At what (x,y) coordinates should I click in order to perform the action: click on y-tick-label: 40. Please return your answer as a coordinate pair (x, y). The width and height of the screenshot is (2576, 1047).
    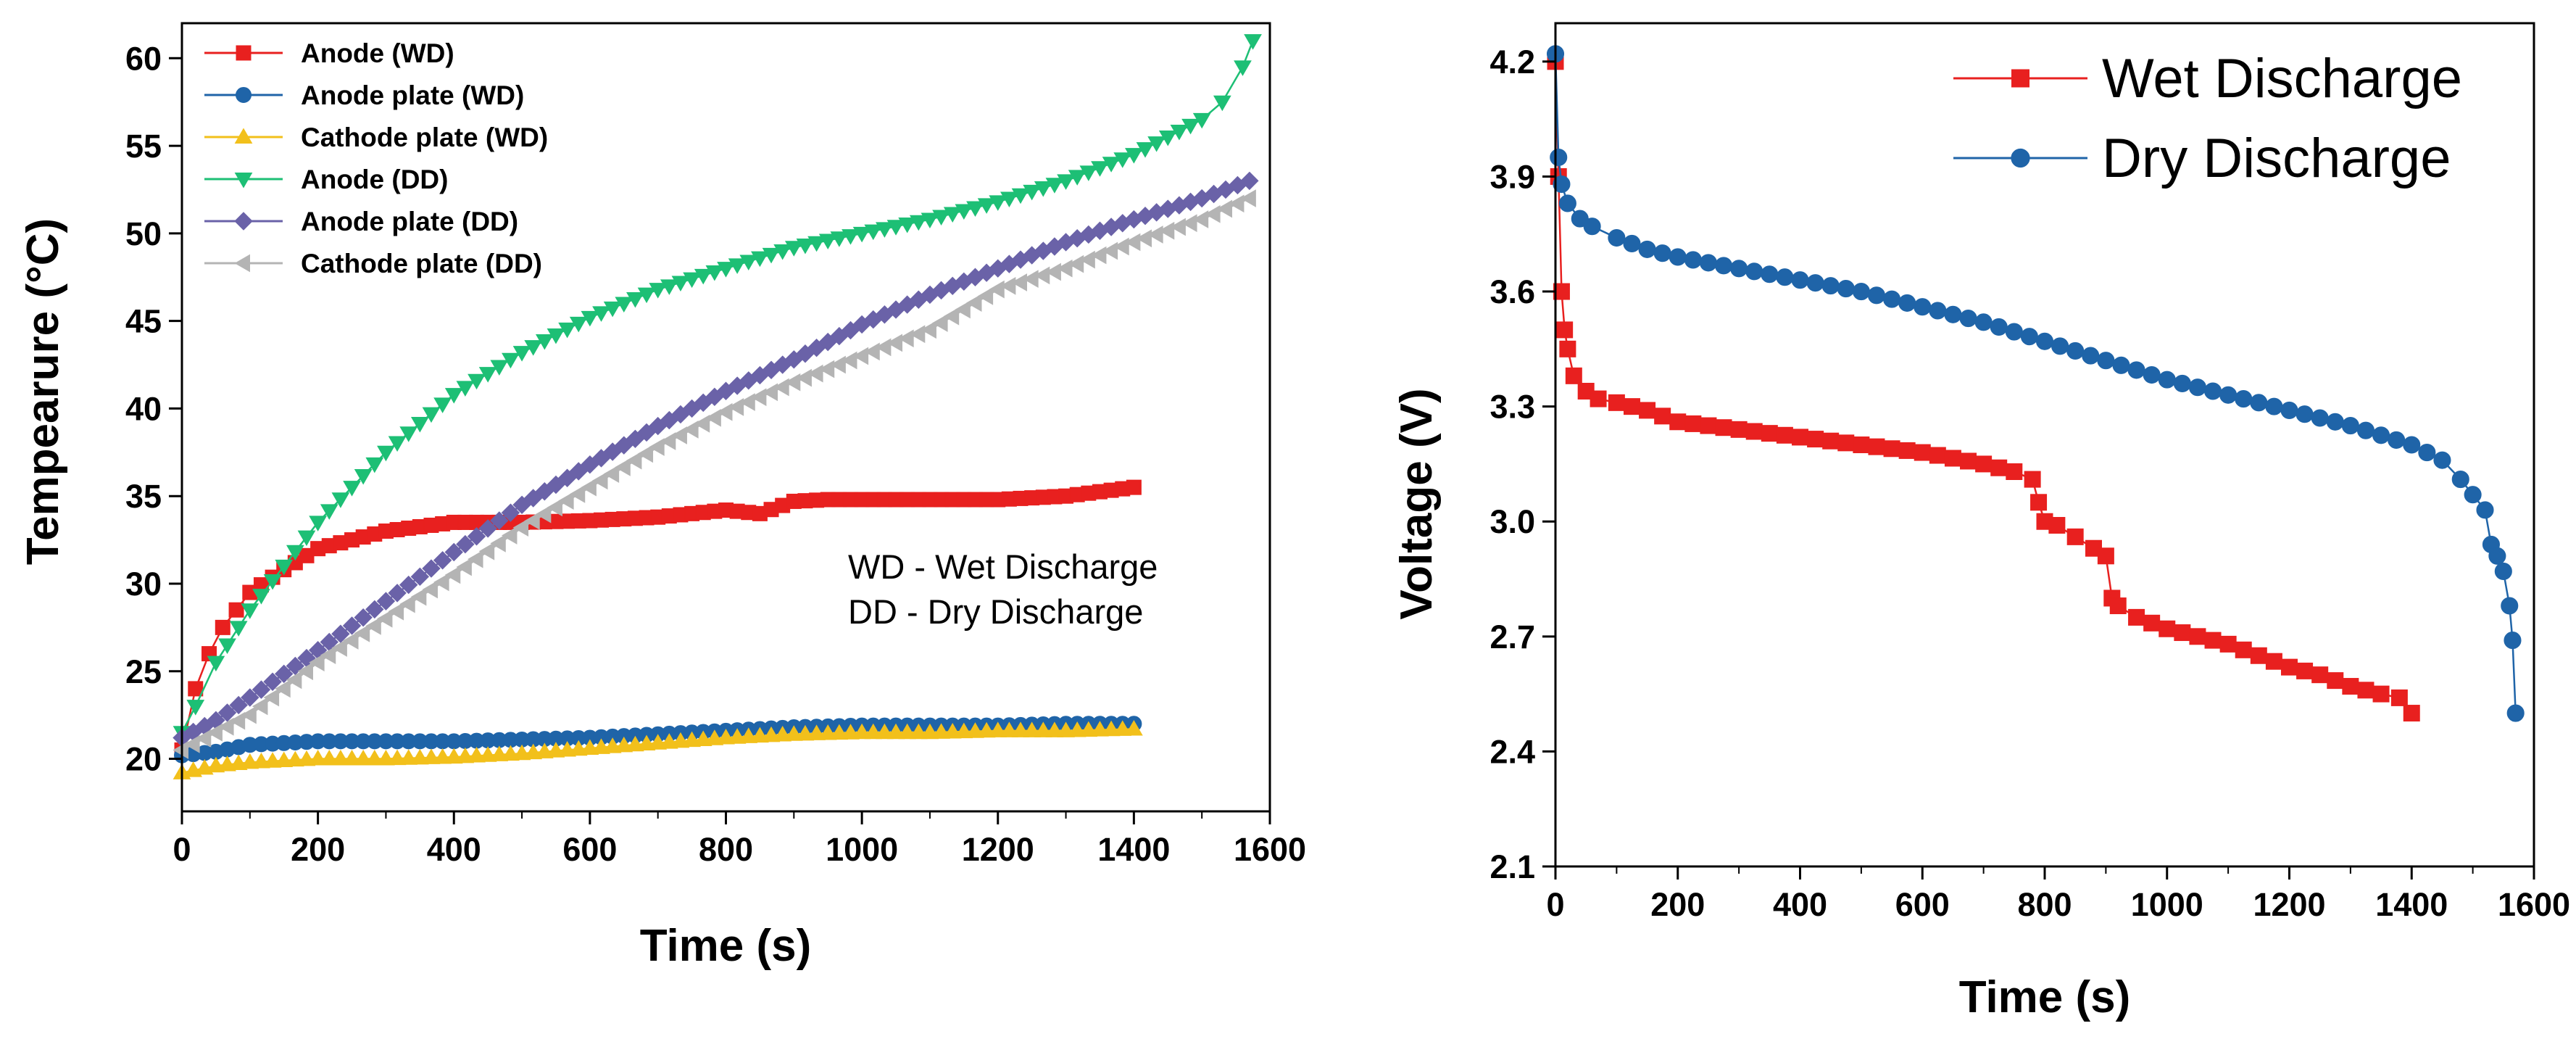
    Looking at the image, I should click on (143, 409).